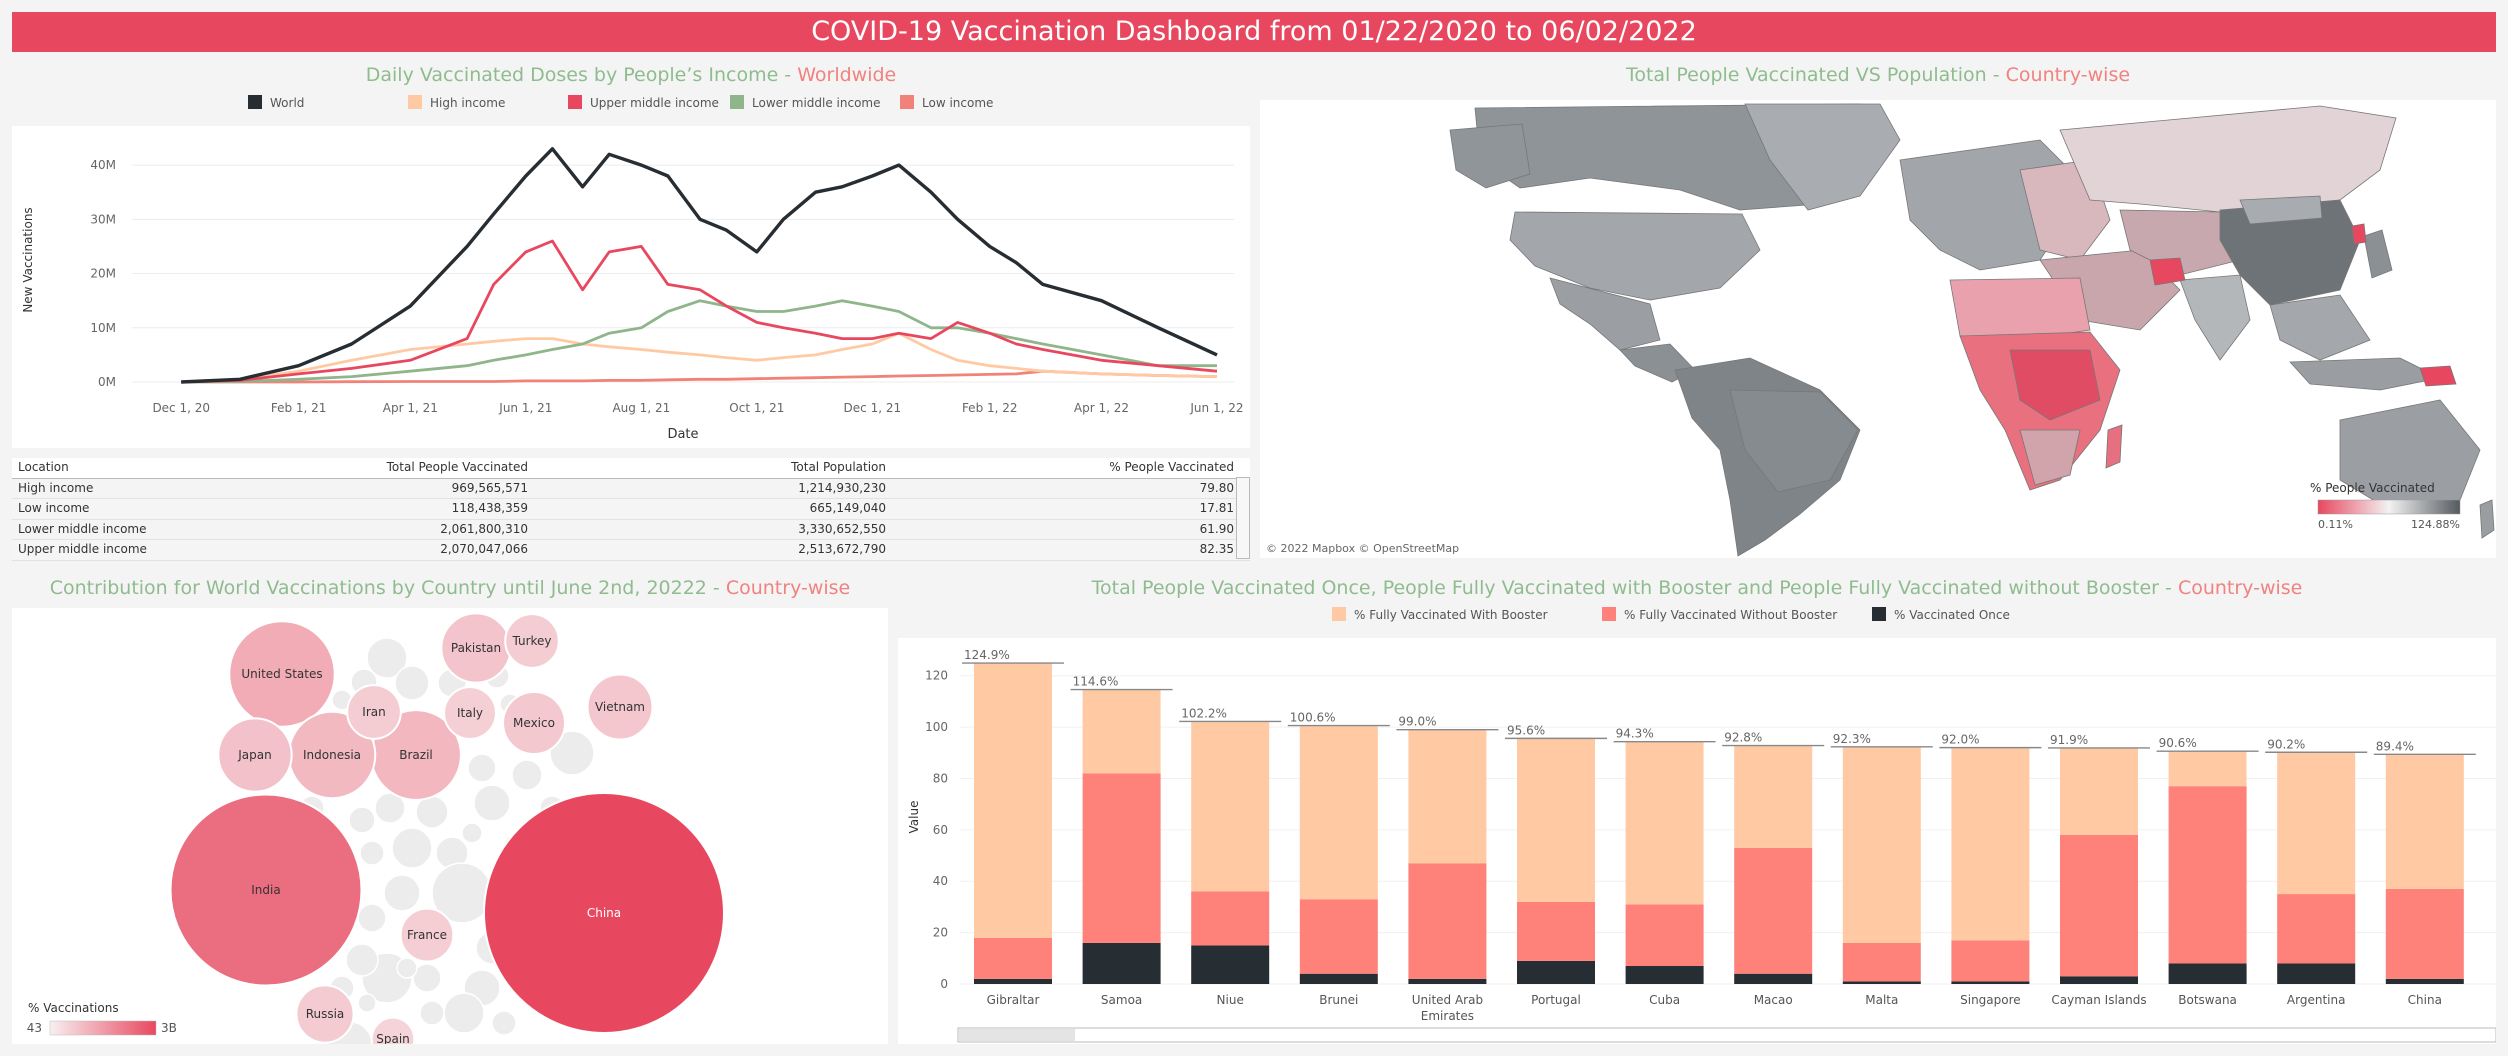 The image size is (2508, 1056). Describe the element at coordinates (604, 913) in the screenshot. I see `bubble-china: China` at that location.